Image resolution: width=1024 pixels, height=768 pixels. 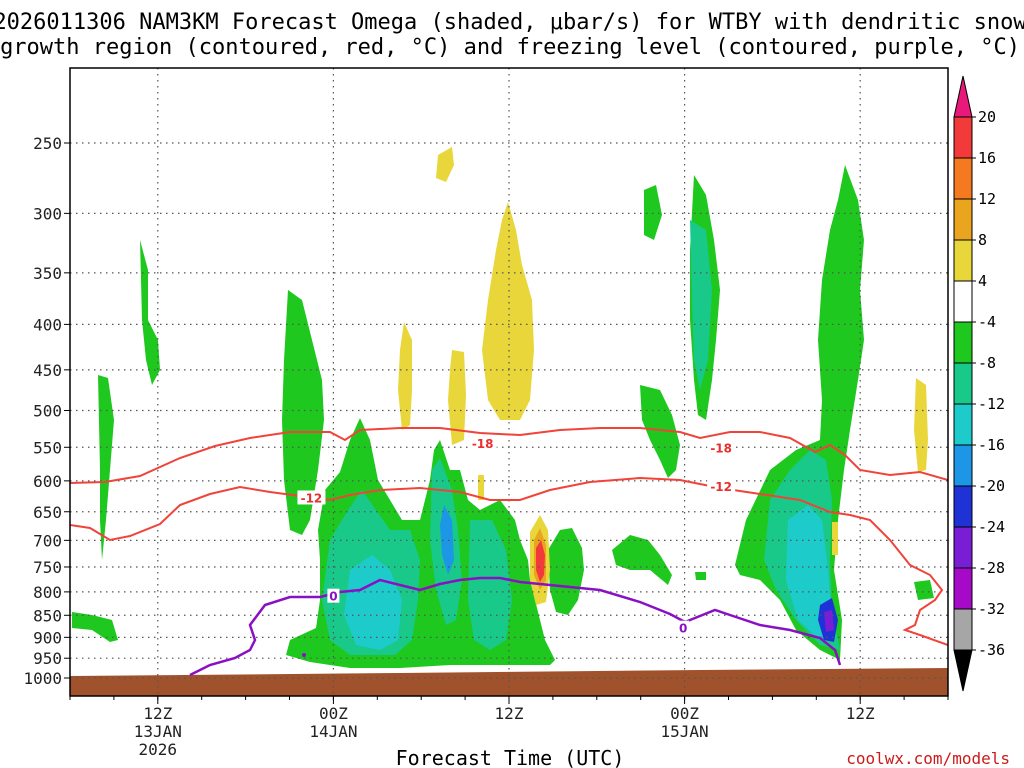 I want to click on colorbar-top-arrow, so click(x=963, y=96).